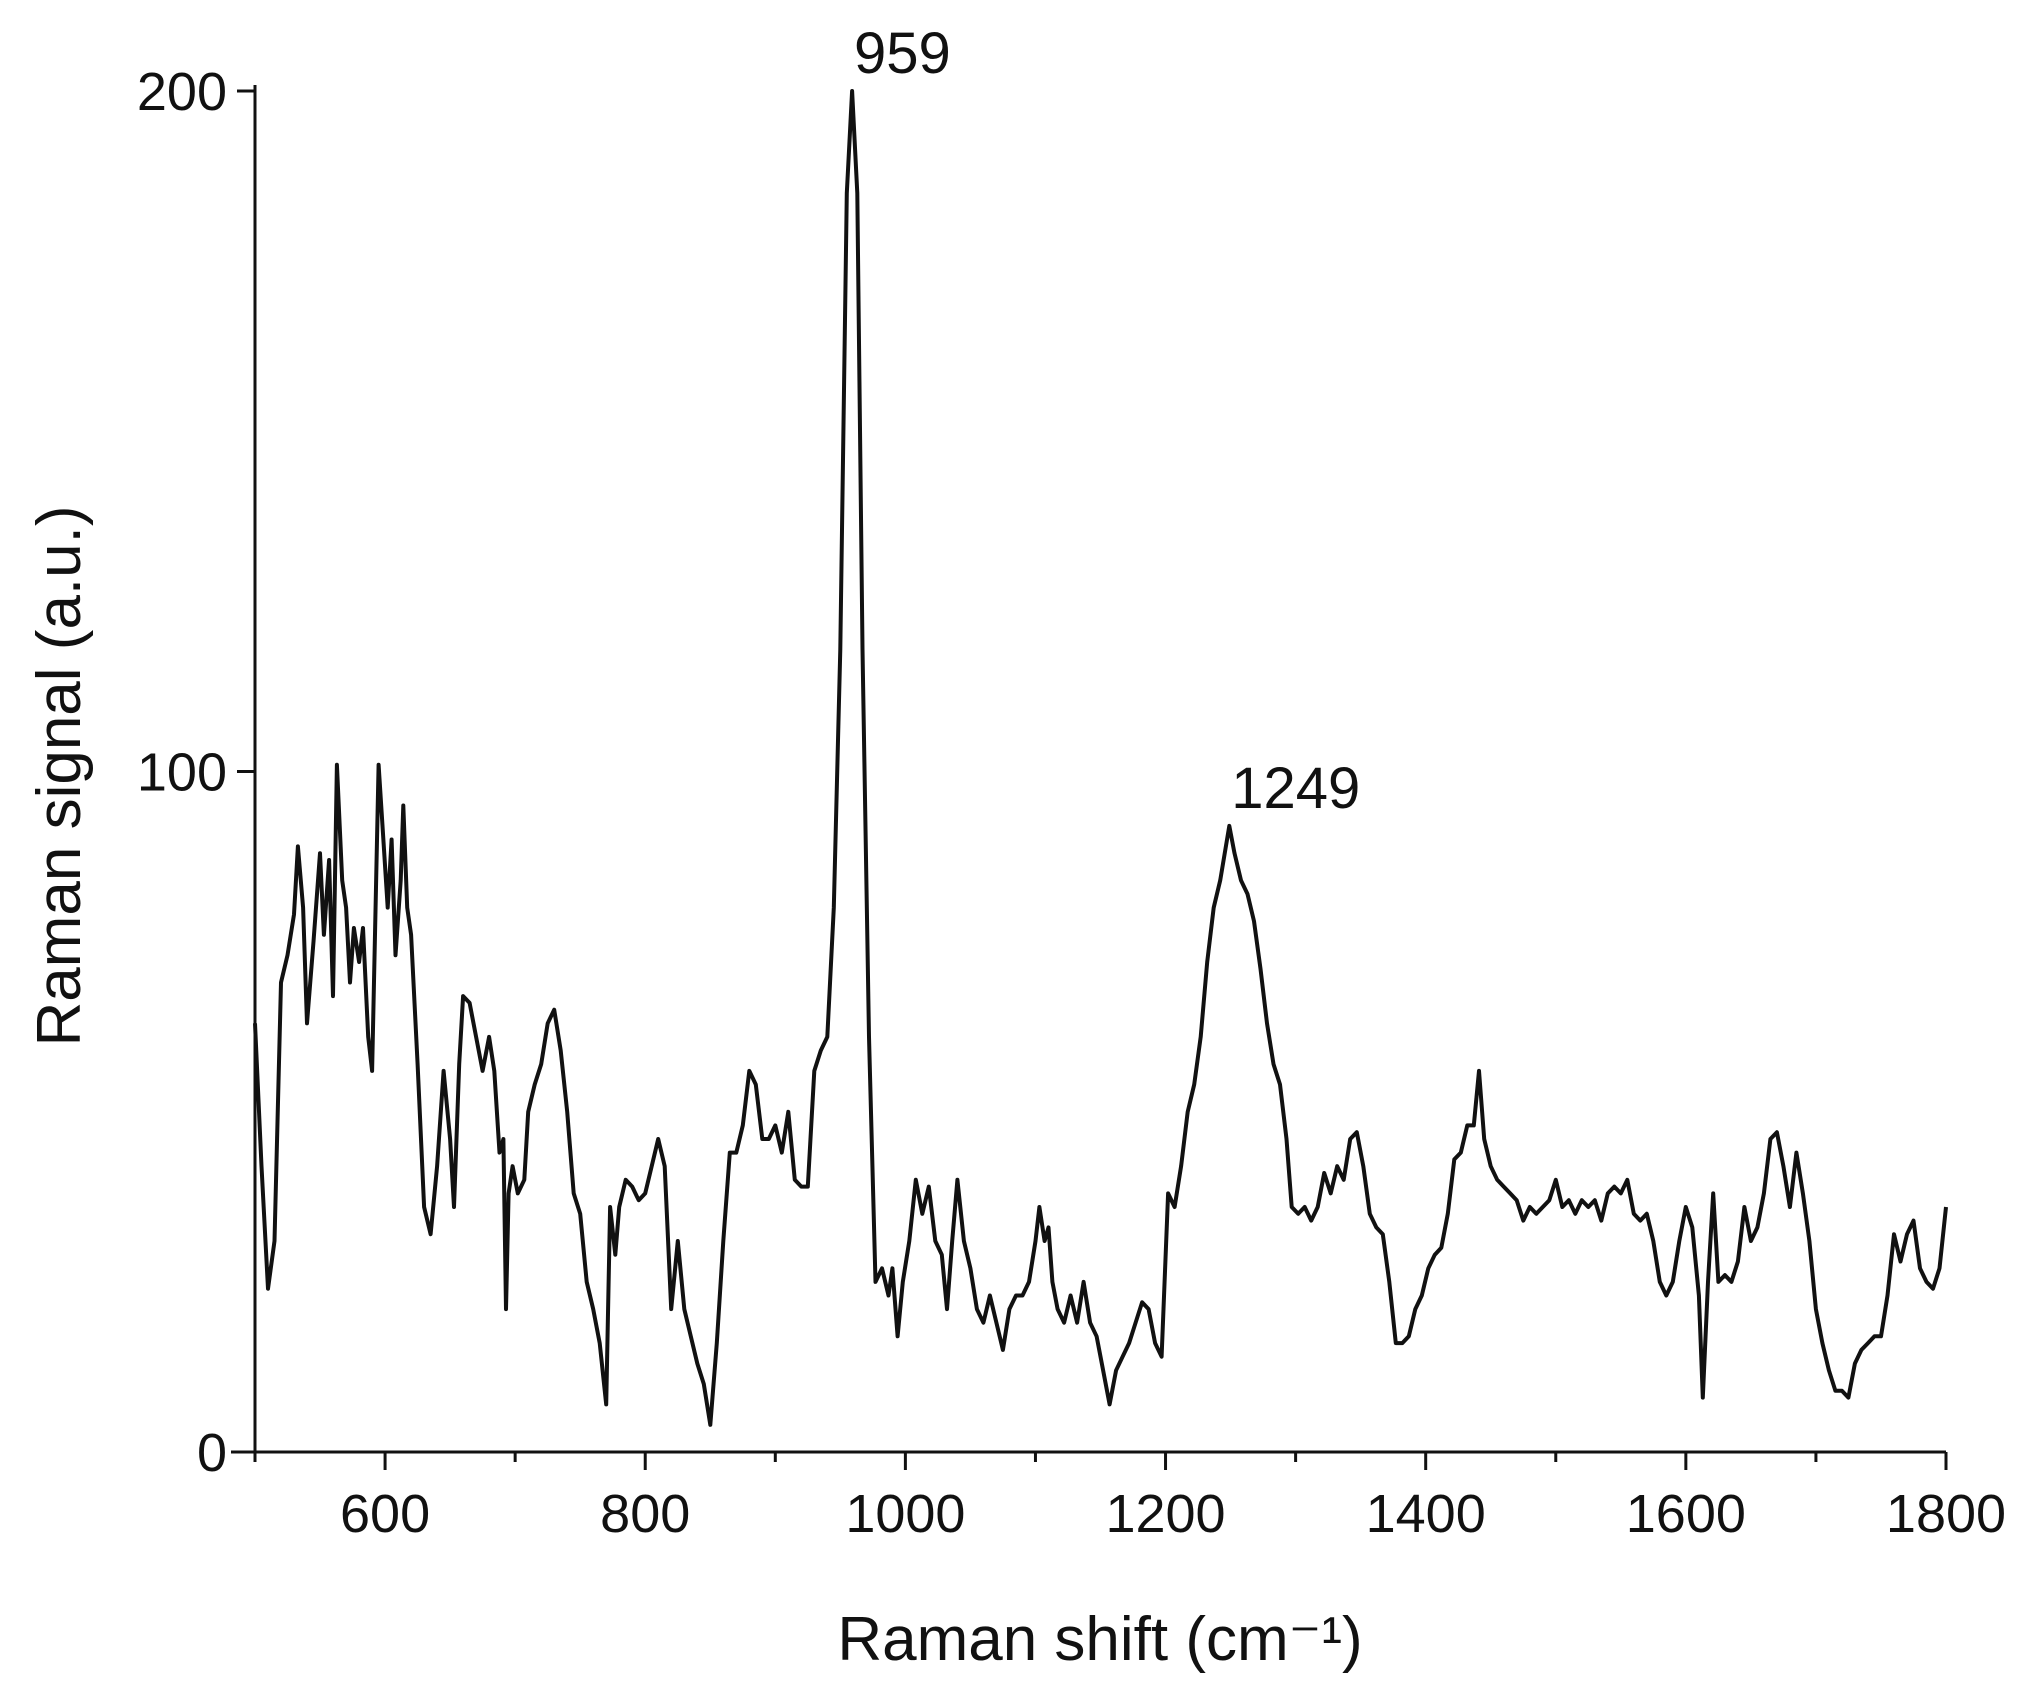 The image size is (2034, 1708). Describe the element at coordinates (1686, 1514) in the screenshot. I see `x-tick-label: 1600` at that location.